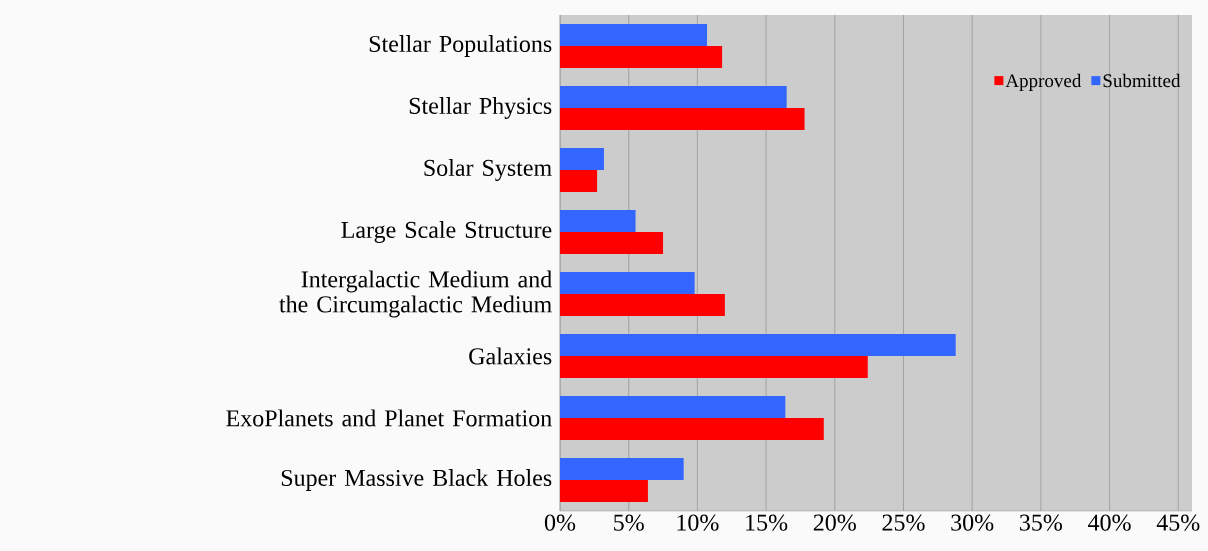  What do you see at coordinates (510, 356) in the screenshot?
I see `y-tick-label: Galaxies` at bounding box center [510, 356].